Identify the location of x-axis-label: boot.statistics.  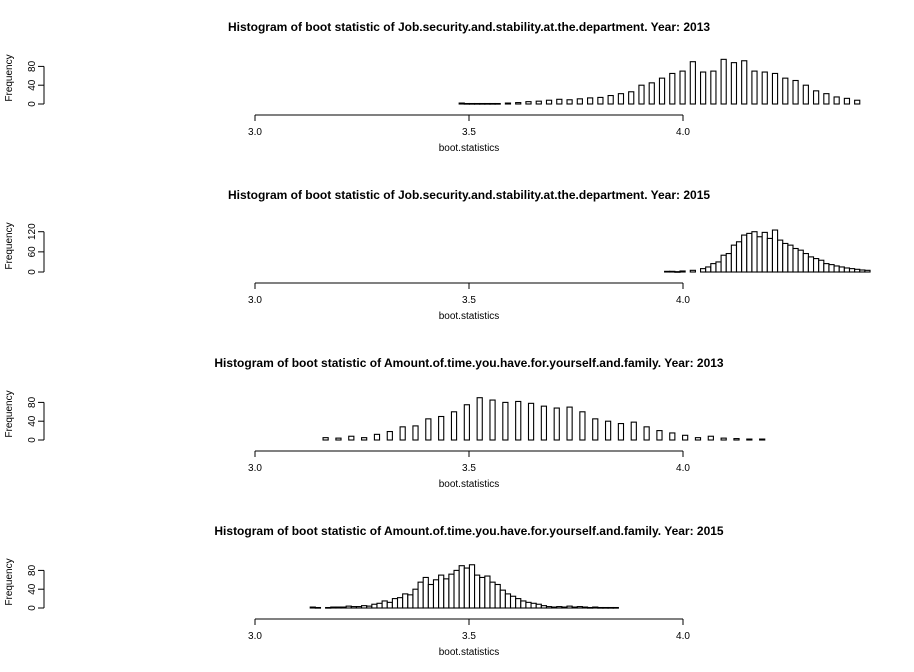
(469, 316).